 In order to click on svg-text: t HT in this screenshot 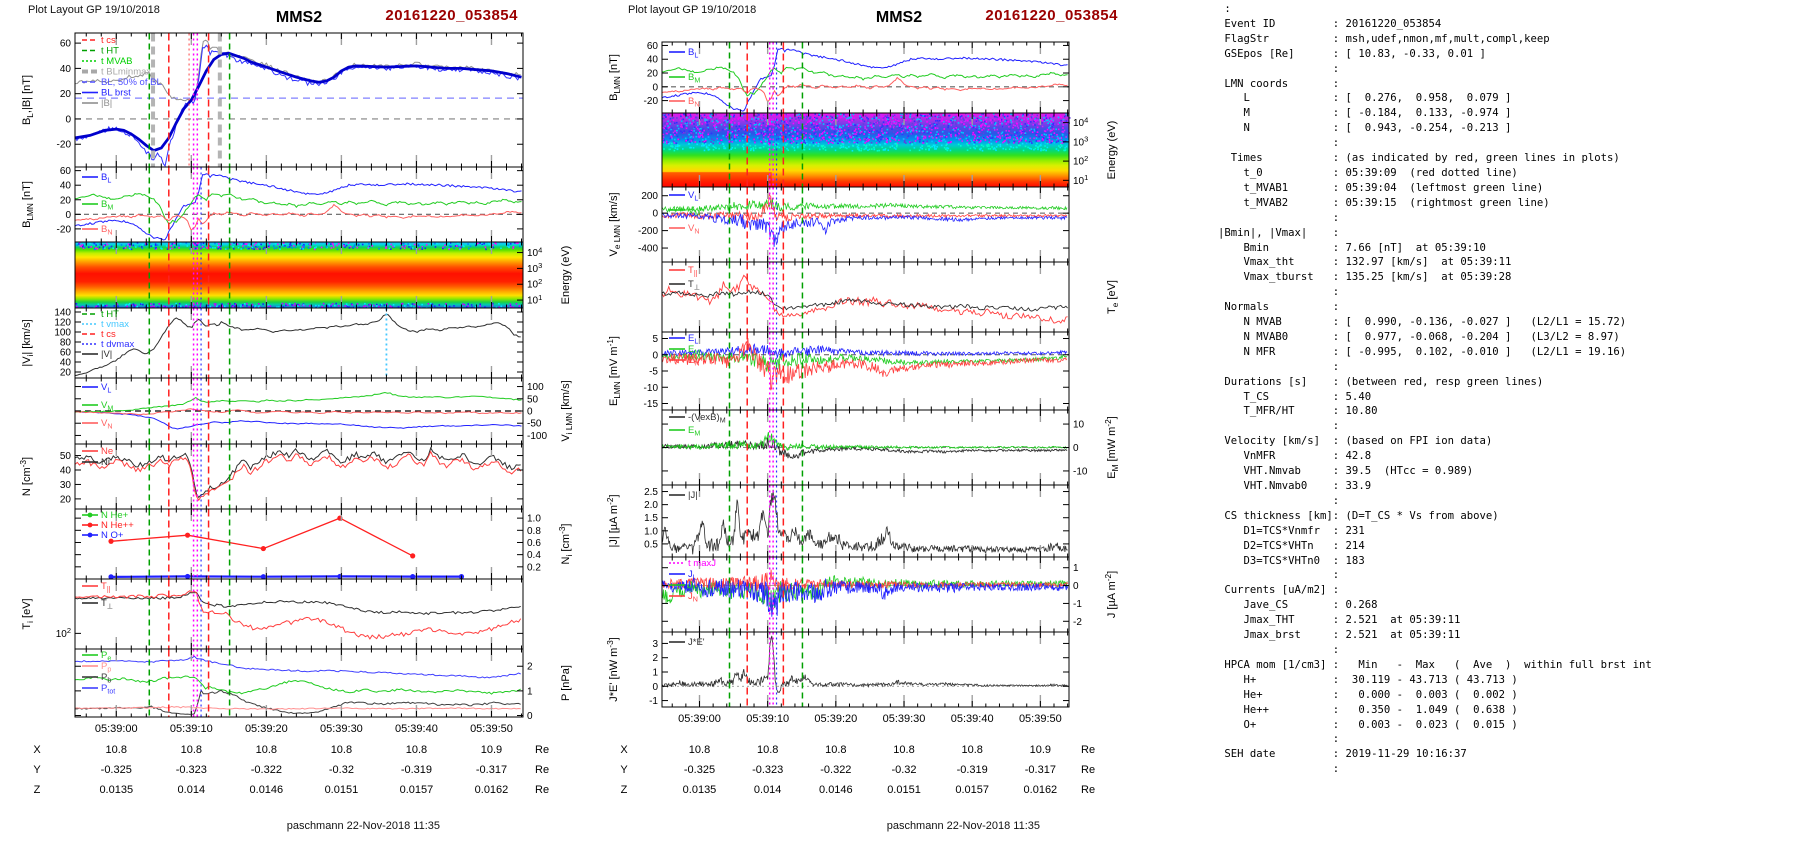, I will do `click(110, 314)`.